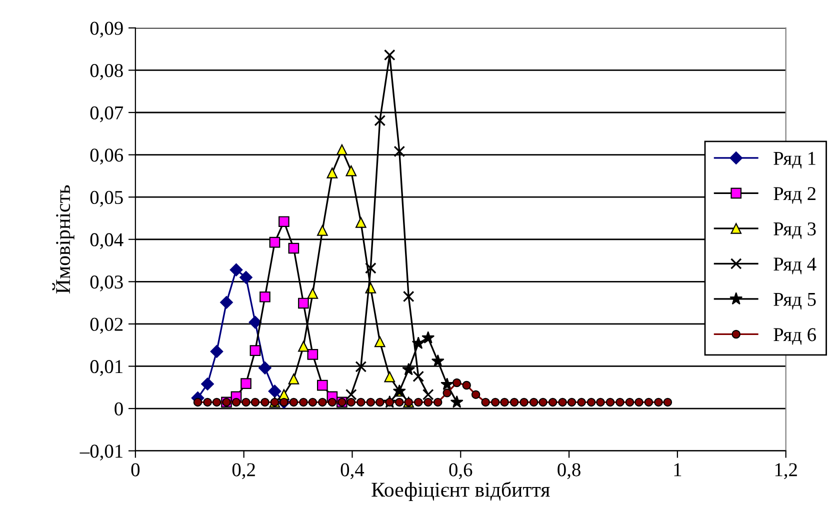 This screenshot has width=836, height=517. I want to click on x-axis-title: Коефіцієнт відбиття, so click(461, 491).